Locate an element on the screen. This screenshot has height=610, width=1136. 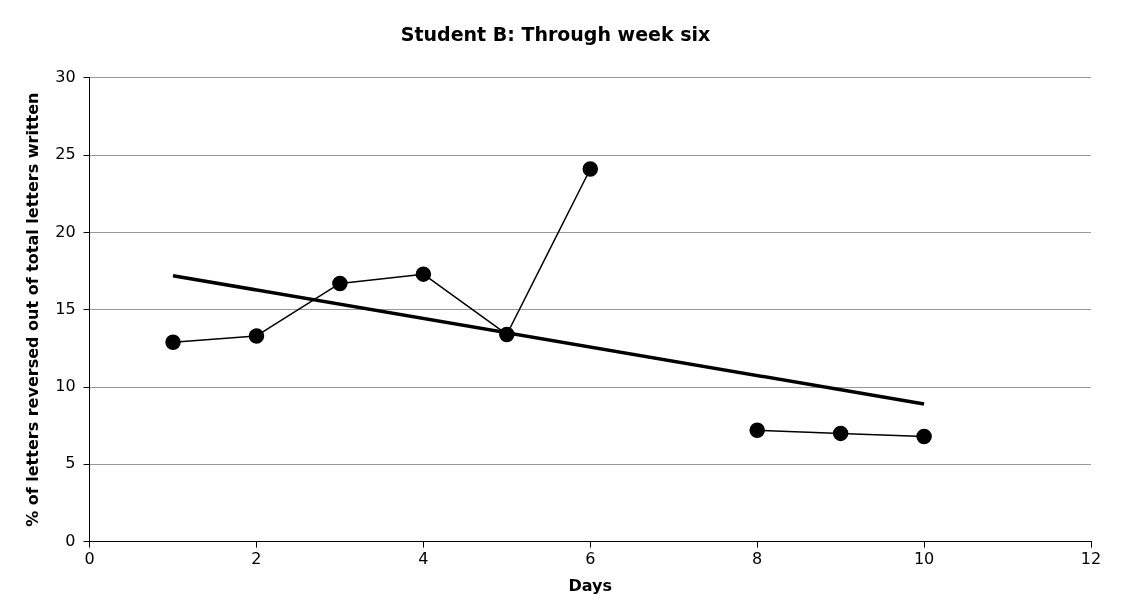
y-axis-title: % of letters reversed out of total letters written is located at coordinates (32, 309).